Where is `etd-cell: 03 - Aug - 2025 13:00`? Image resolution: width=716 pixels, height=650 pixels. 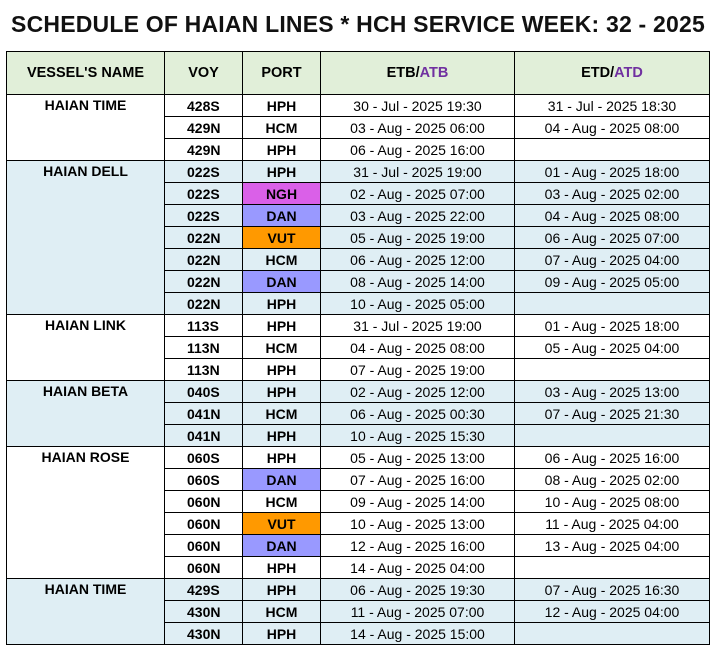
etd-cell: 03 - Aug - 2025 13:00 is located at coordinates (612, 391).